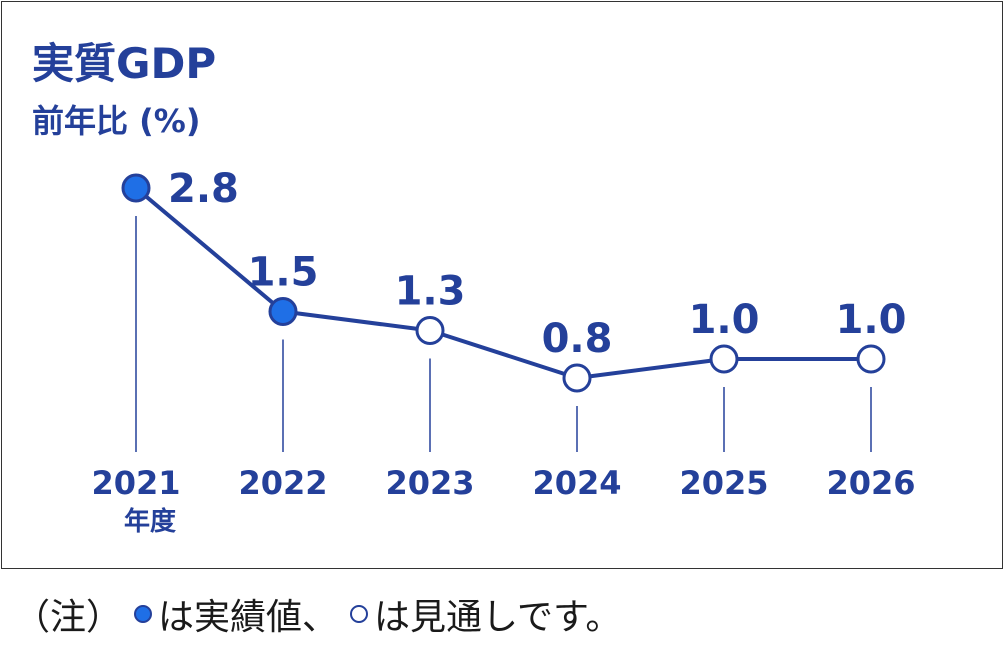  Describe the element at coordinates (283, 273) in the screenshot. I see `value-label-2022: 1.5` at that location.